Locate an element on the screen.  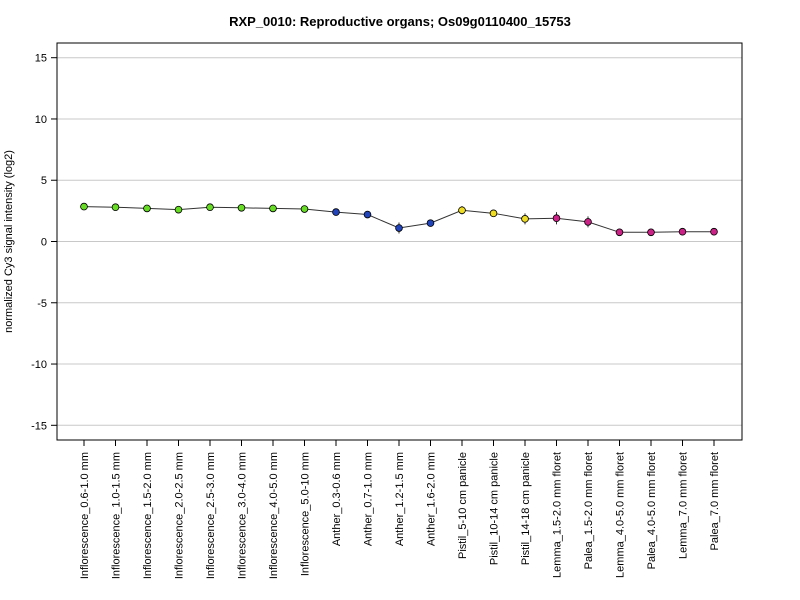
y-tick-label: 5 is located at coordinates (44, 181).